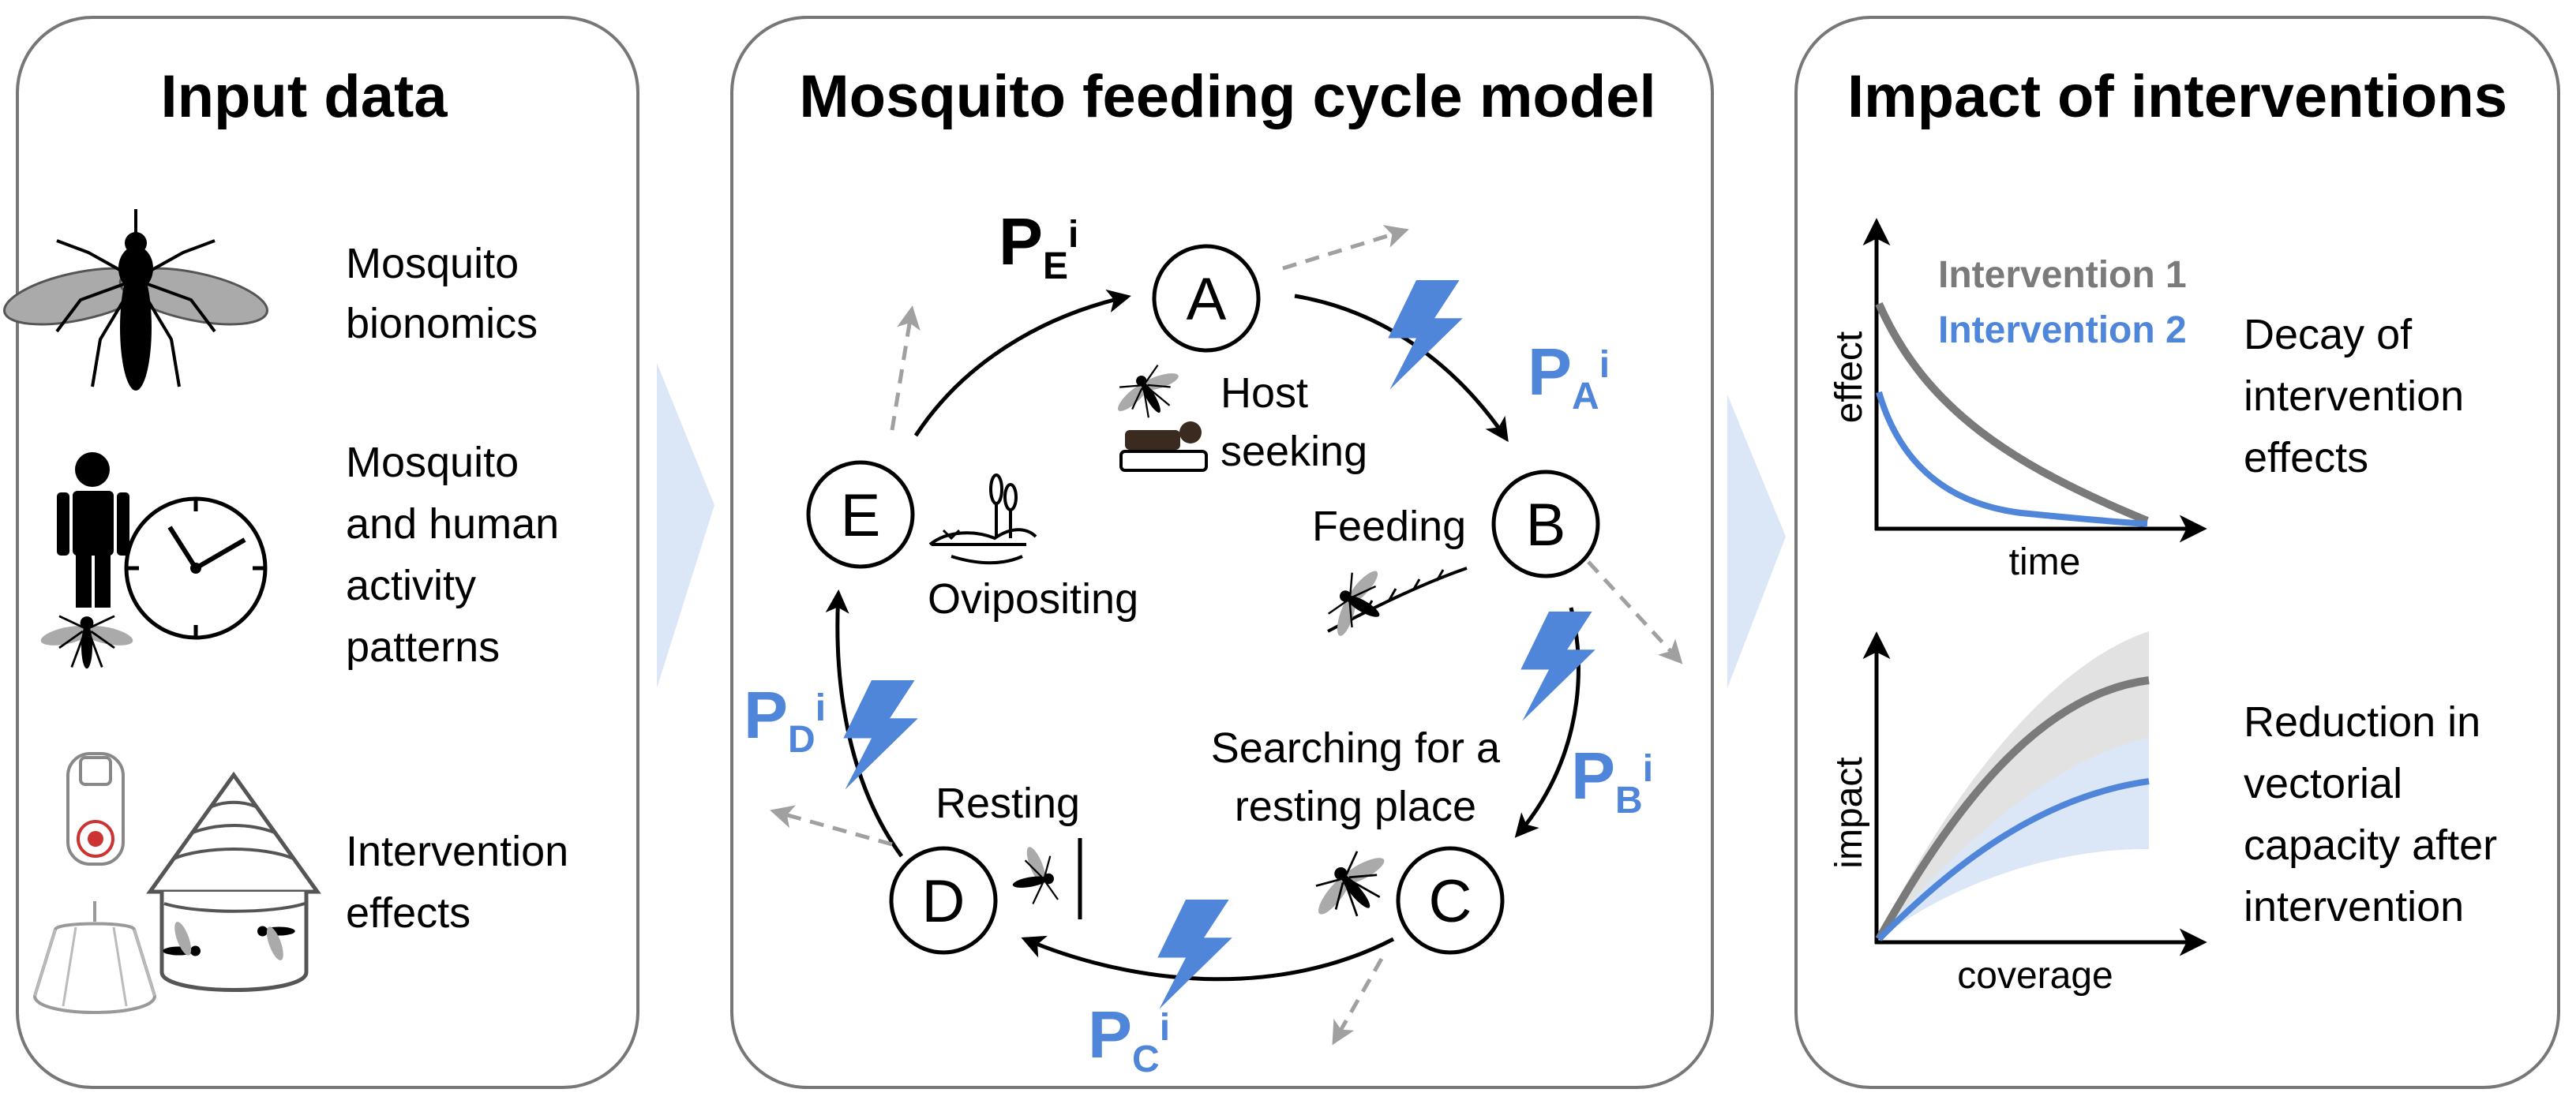 The width and height of the screenshot is (2576, 1104). Describe the element at coordinates (2045, 562) in the screenshot. I see `decay-chart-xlabel: time` at that location.